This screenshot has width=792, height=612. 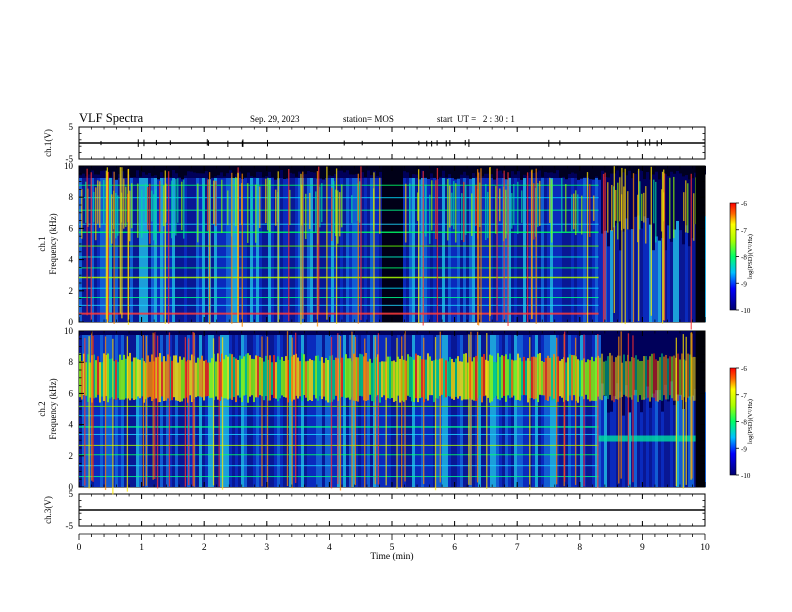 What do you see at coordinates (368, 119) in the screenshot?
I see `station-label: station= MOS` at bounding box center [368, 119].